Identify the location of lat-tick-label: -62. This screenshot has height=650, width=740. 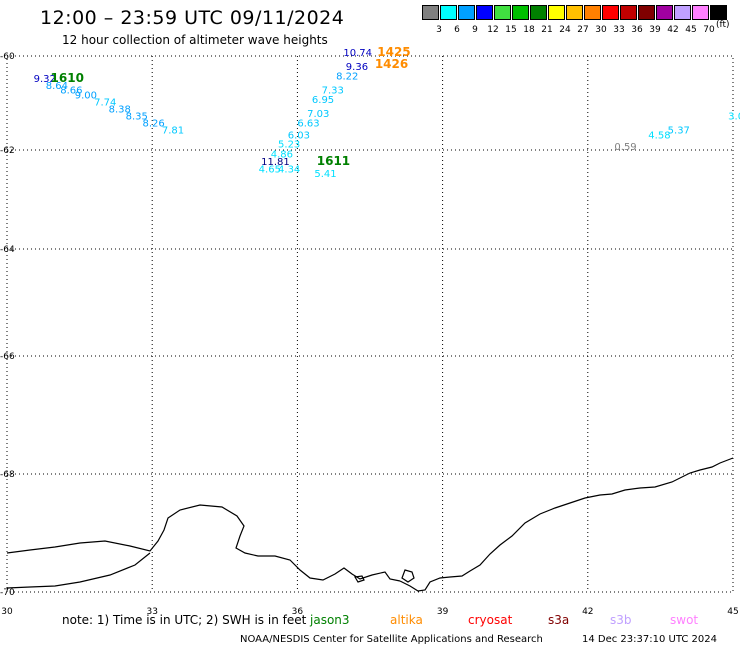
(7, 151).